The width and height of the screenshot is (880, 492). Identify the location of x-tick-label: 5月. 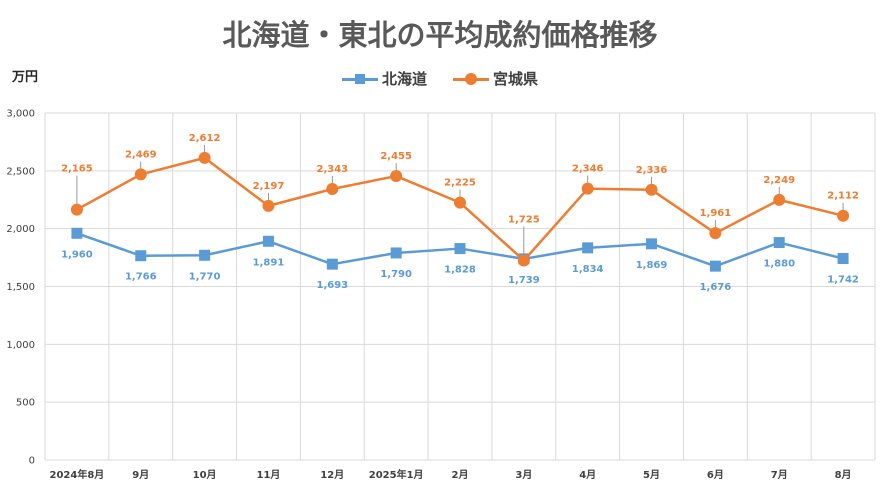
(651, 475).